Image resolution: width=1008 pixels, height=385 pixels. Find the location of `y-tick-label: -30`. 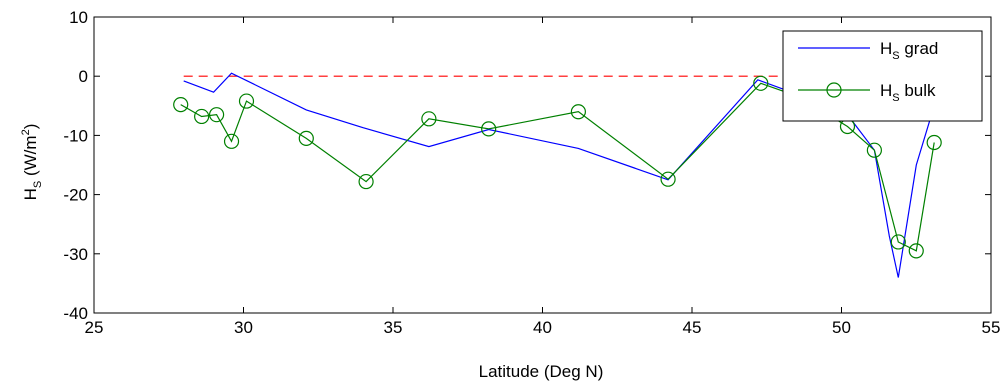

y-tick-label: -30 is located at coordinates (75, 254).